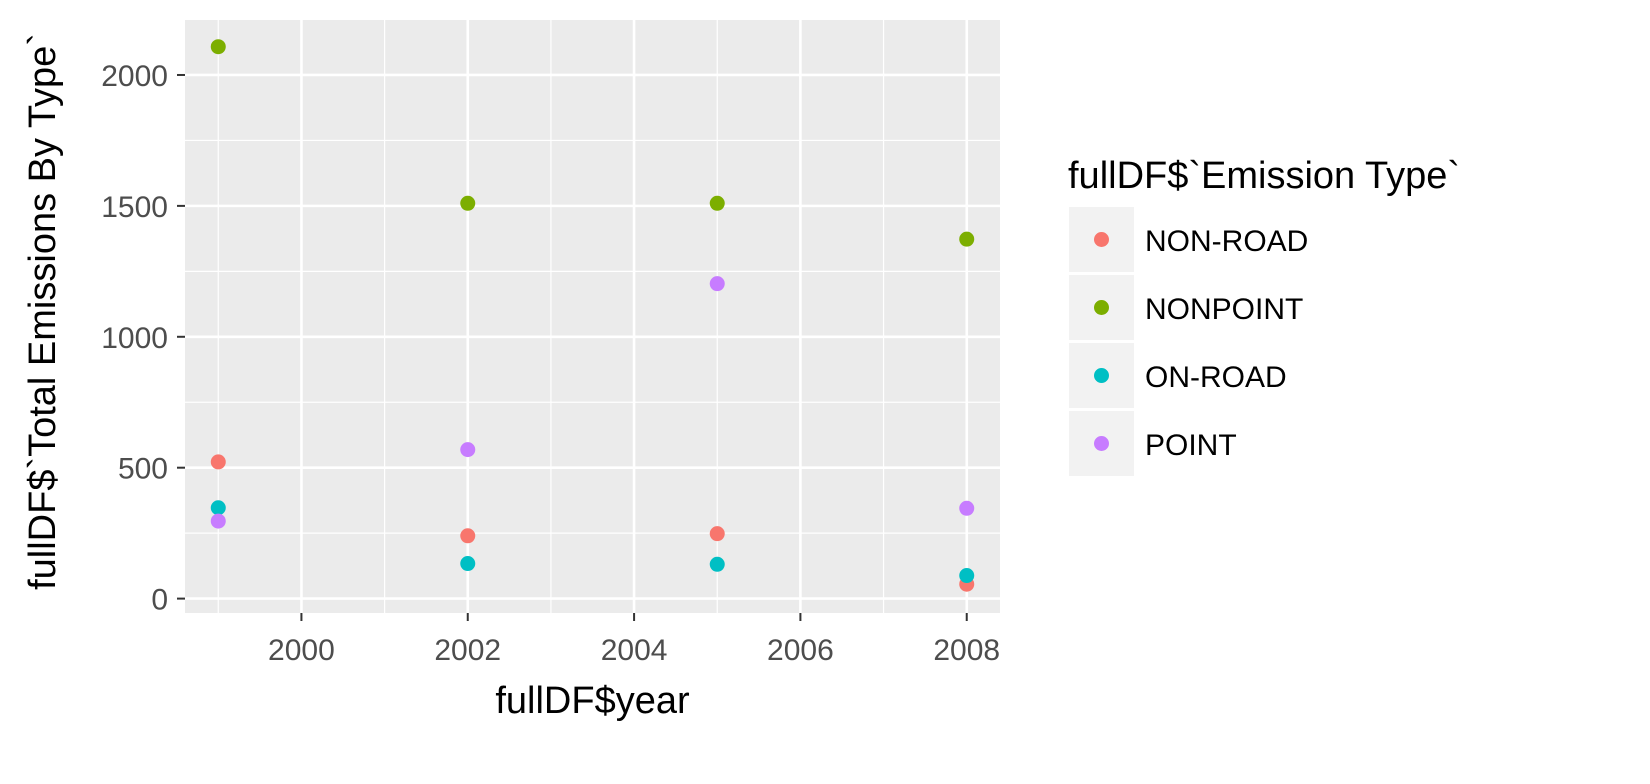  I want to click on x-tick-label: 2002, so click(467, 650).